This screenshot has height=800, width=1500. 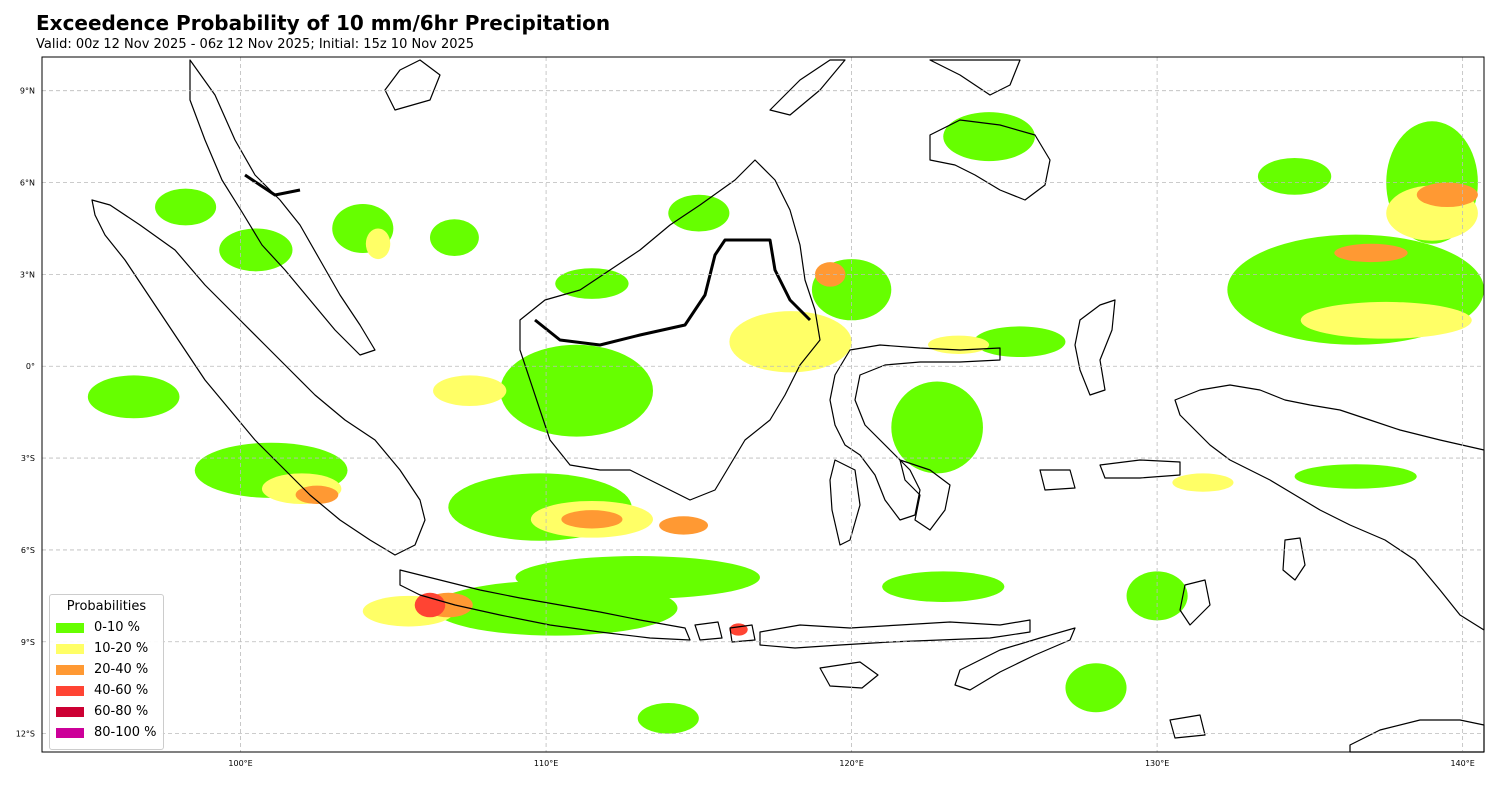 I want to click on coastline-new-guinea, so click(x=1329, y=507).